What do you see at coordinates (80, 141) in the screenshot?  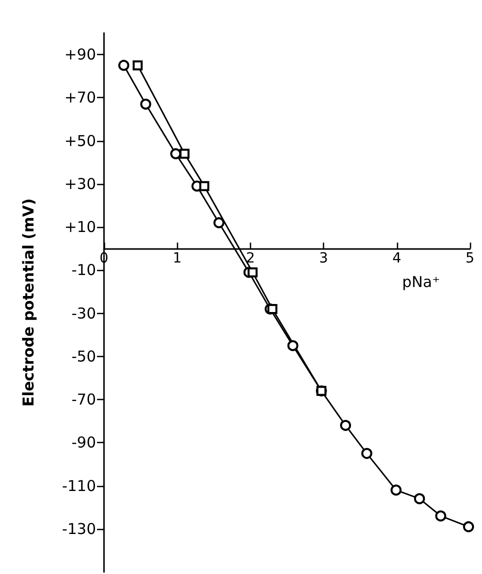 I see `y-tick-label: +50` at bounding box center [80, 141].